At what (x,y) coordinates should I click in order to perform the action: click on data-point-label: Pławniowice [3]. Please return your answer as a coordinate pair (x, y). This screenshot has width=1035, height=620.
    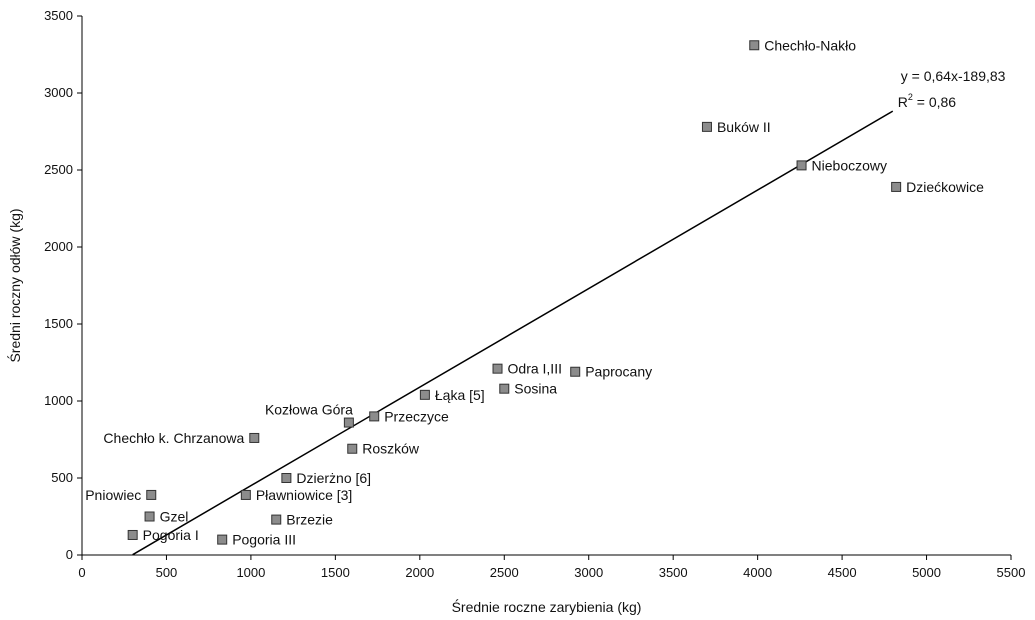
    Looking at the image, I should click on (304, 495).